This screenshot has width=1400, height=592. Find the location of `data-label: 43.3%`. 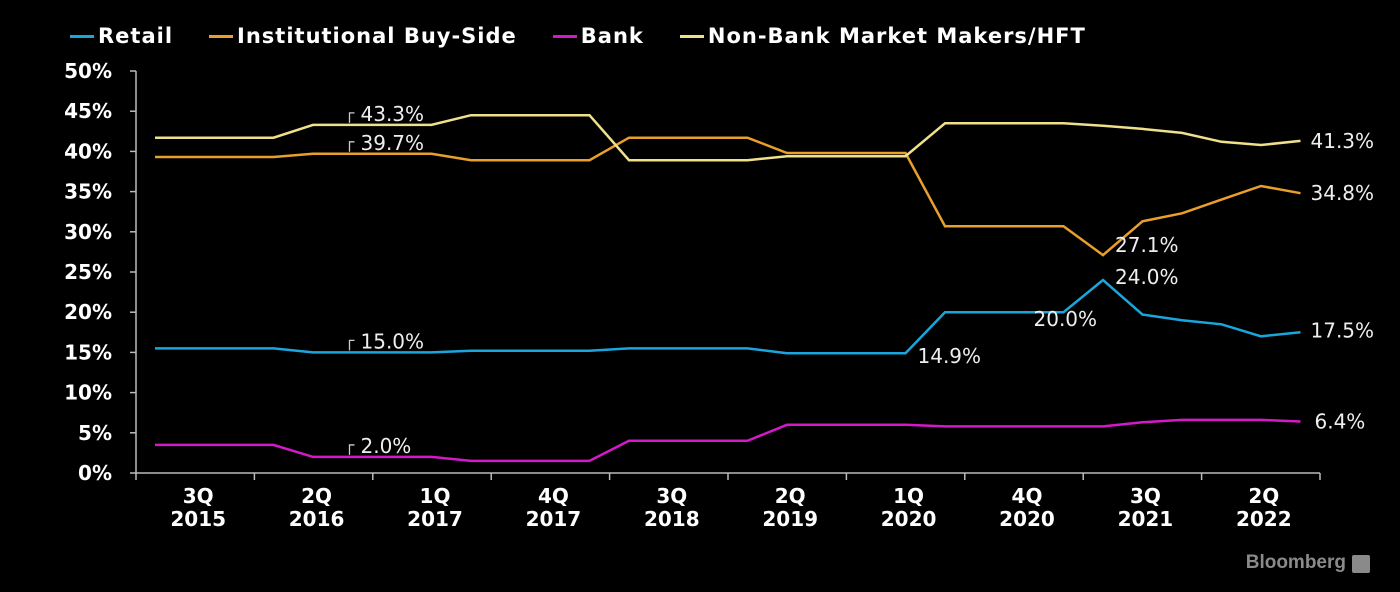

data-label: 43.3% is located at coordinates (393, 114).